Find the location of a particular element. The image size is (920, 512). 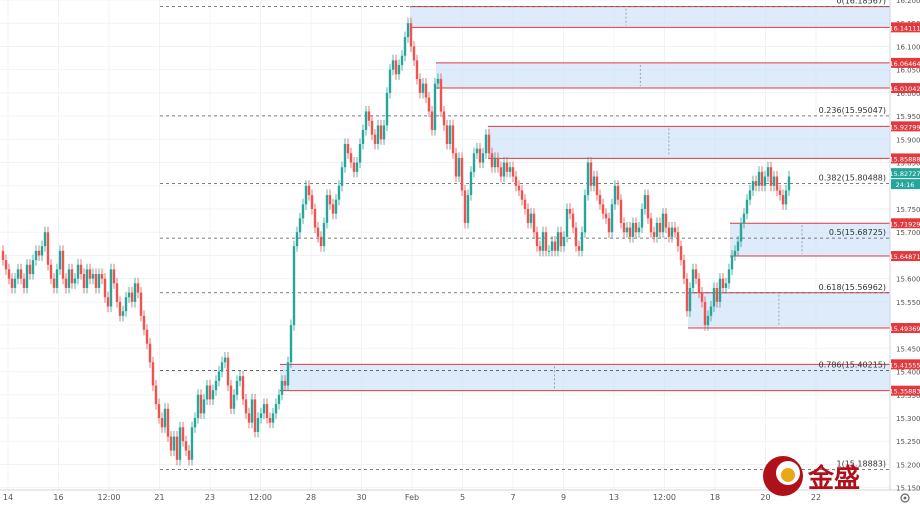

zone-price-tag-text: 15.71929 is located at coordinates (904, 224).